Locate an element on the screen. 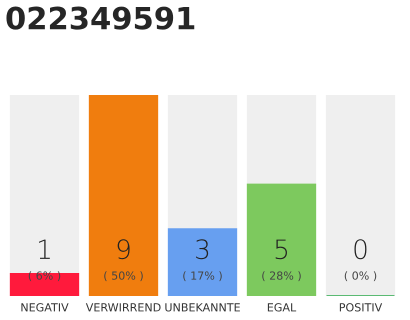 The image size is (410, 320). data-label: 5 is located at coordinates (281, 250).